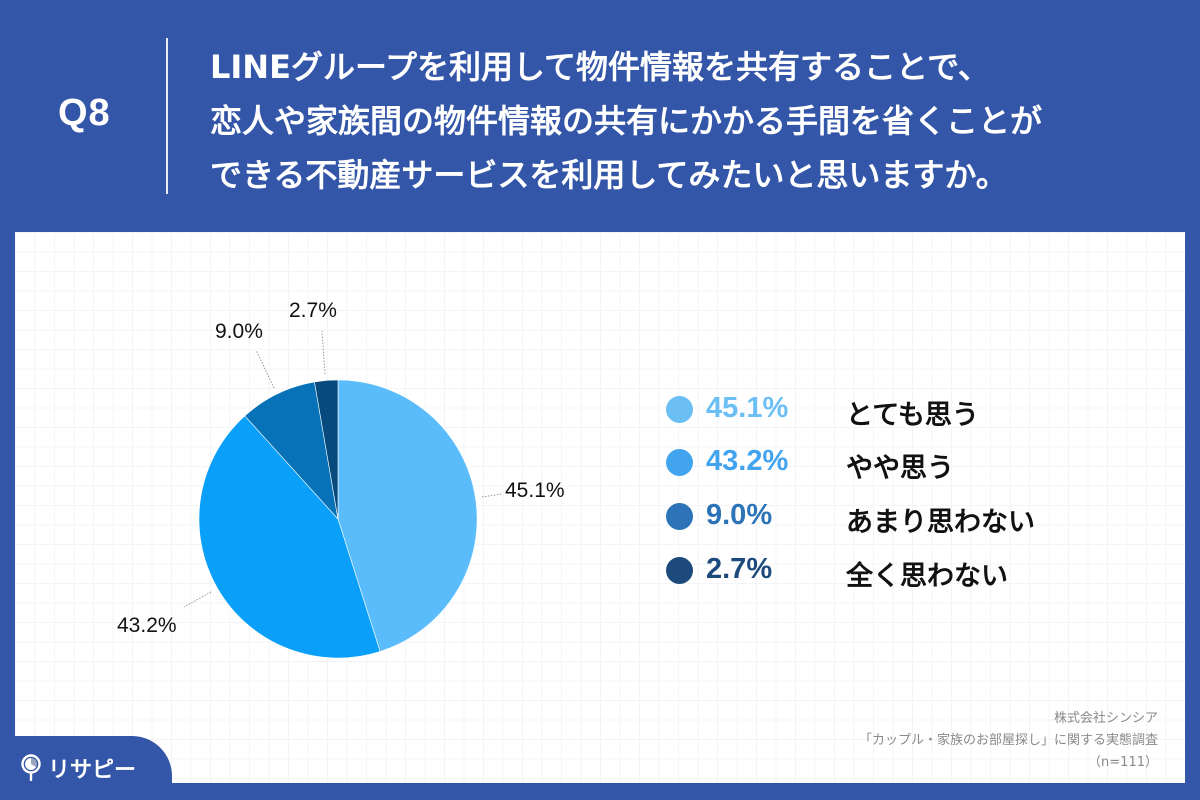  Describe the element at coordinates (900, 468) in the screenshot. I see `legend-label: やや思う` at that location.